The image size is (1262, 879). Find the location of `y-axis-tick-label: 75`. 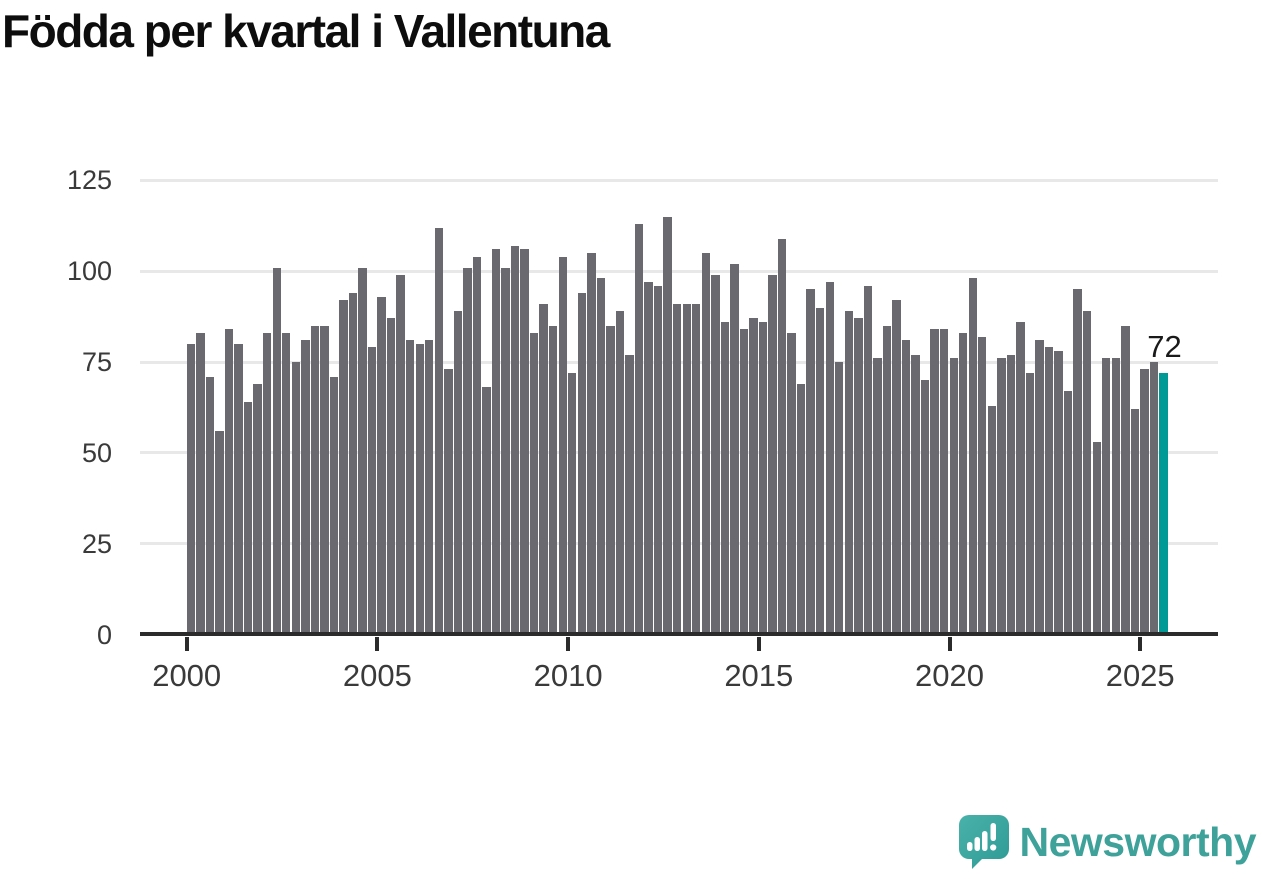

y-axis-tick-label: 75 is located at coordinates (96, 362).